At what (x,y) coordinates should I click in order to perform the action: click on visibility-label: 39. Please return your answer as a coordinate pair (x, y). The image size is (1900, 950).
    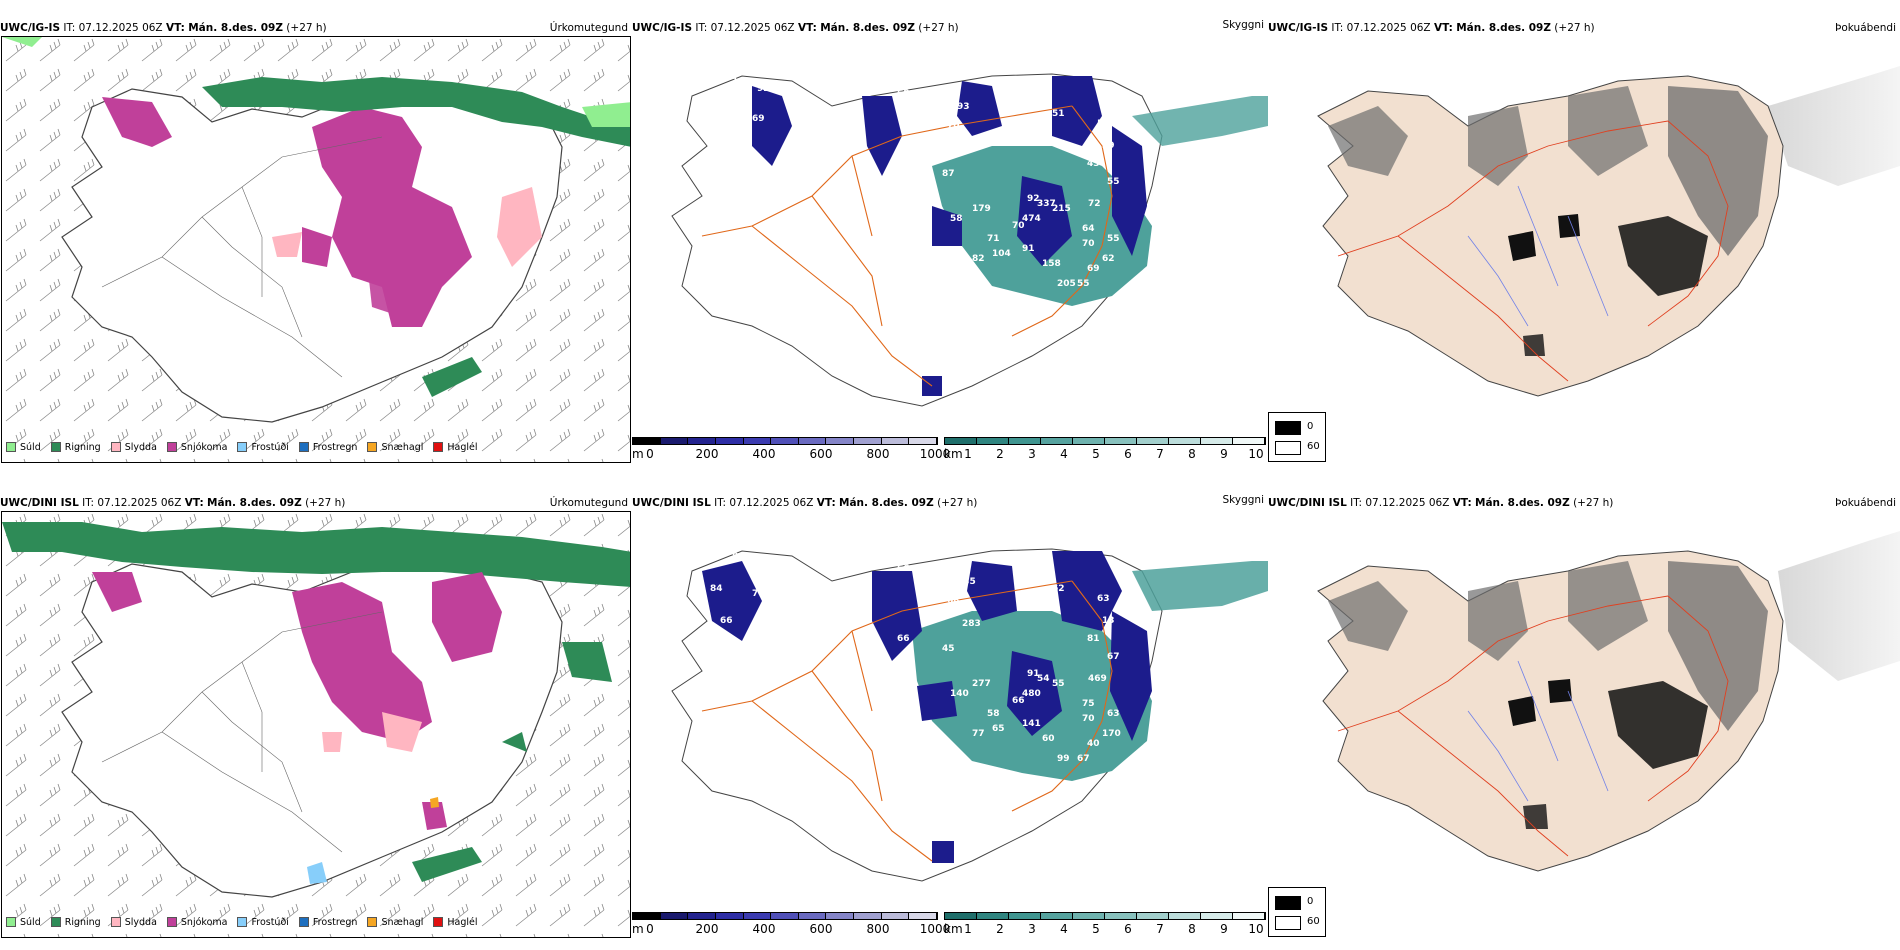
    Looking at the image, I should click on (1108, 146).